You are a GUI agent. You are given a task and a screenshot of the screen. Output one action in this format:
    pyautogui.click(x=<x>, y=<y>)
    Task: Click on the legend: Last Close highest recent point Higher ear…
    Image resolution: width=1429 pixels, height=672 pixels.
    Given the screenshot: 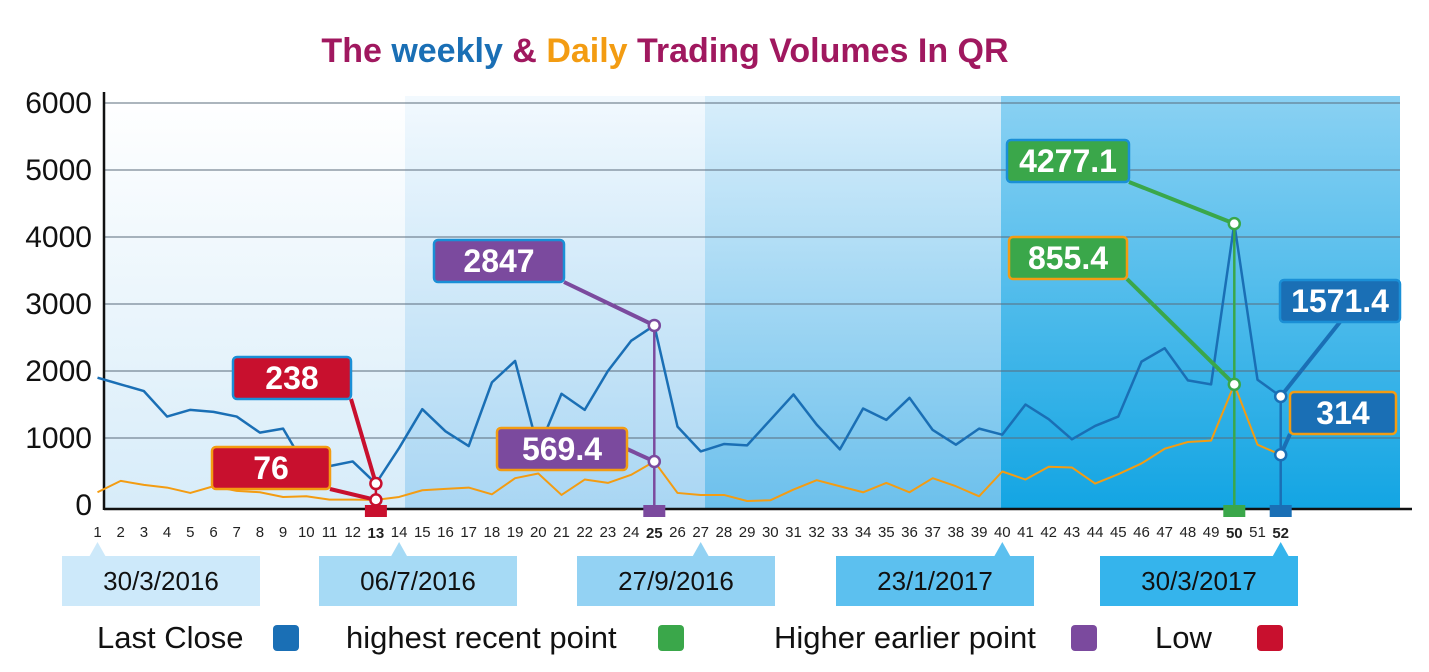 What is the action you would take?
    pyautogui.click(x=690, y=637)
    